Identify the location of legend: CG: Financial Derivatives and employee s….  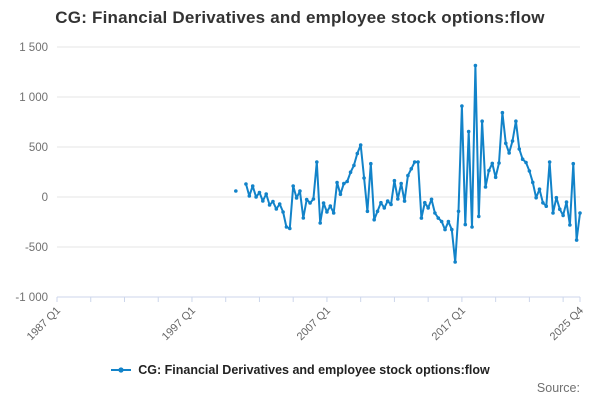
(300, 370).